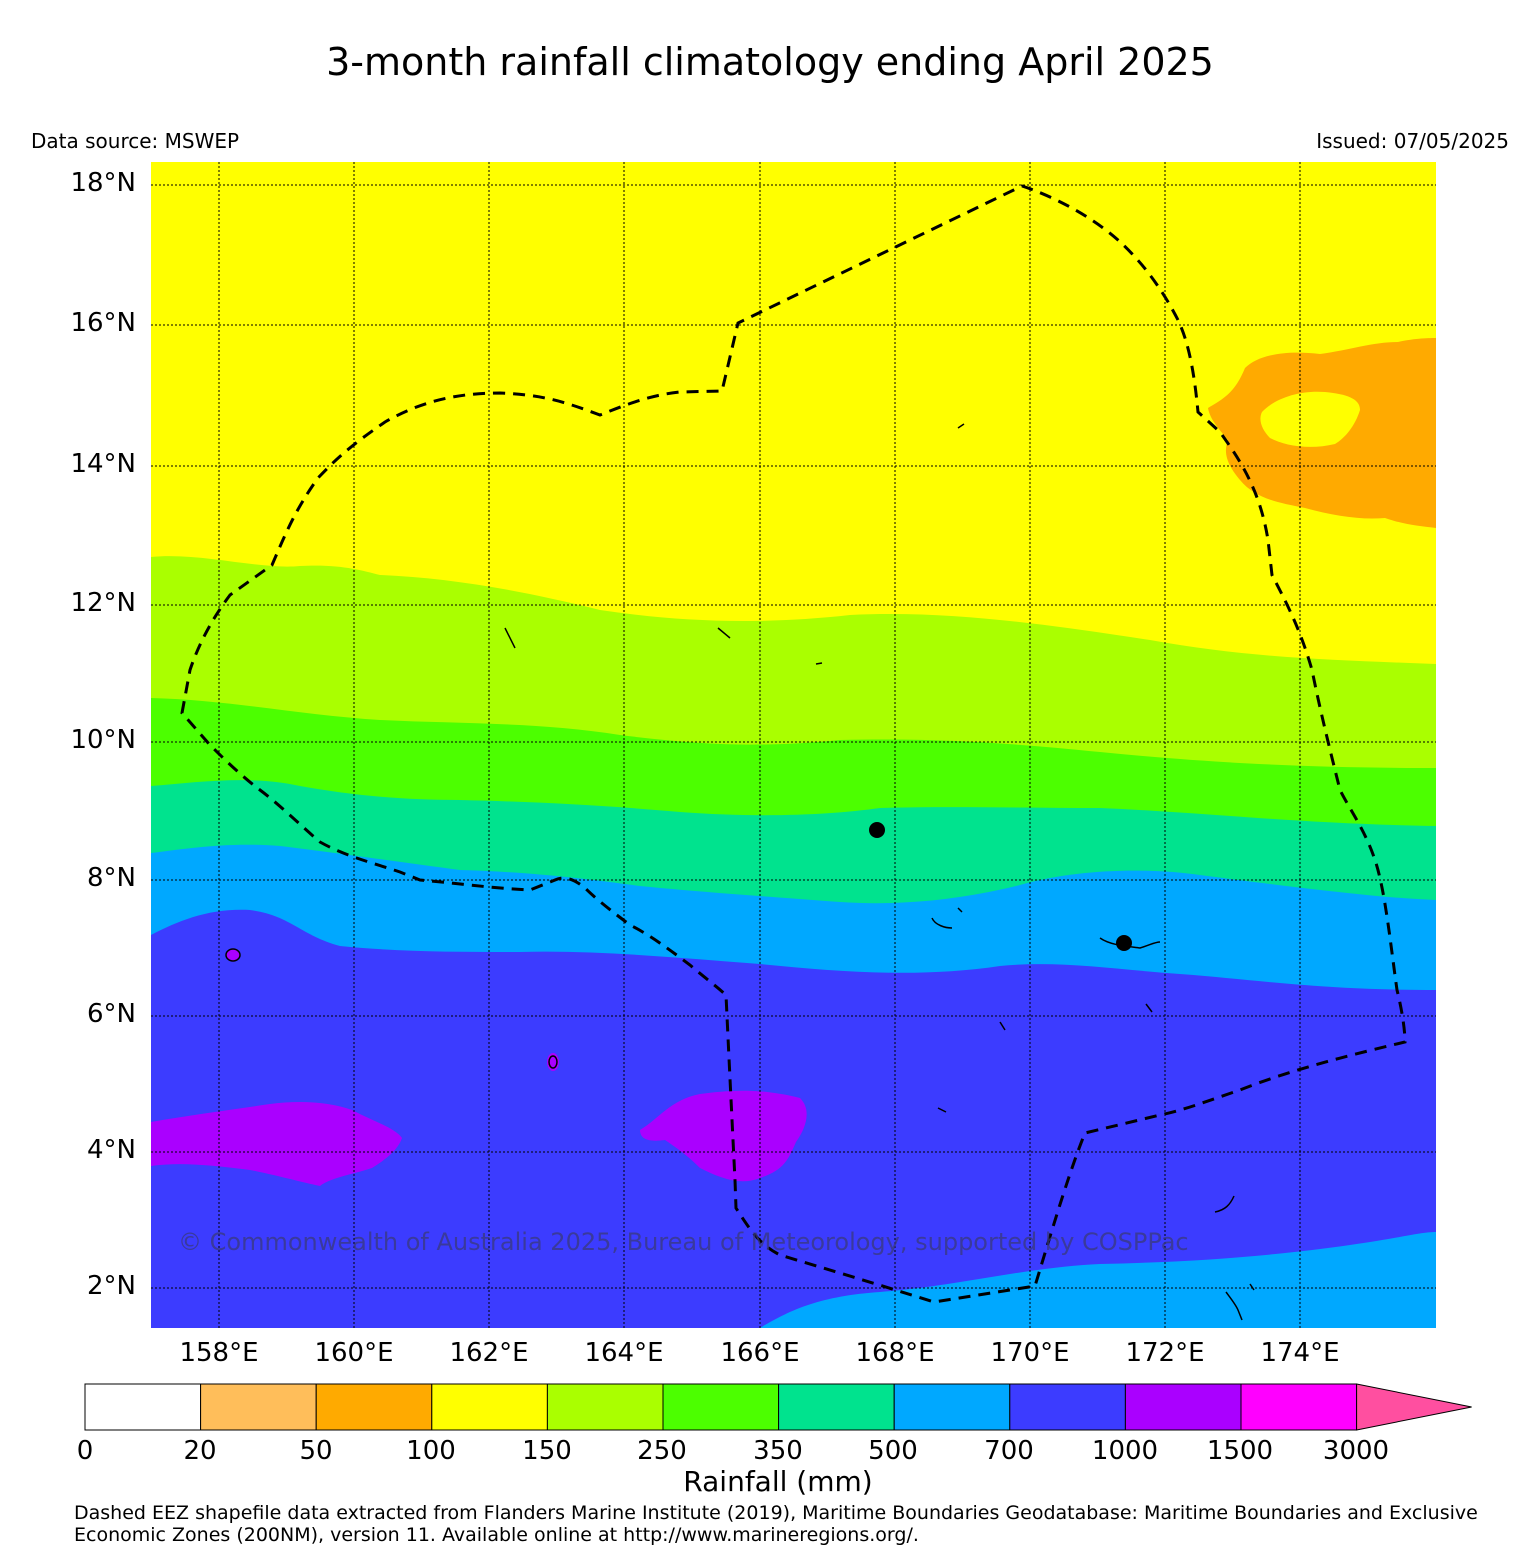  I want to click on lon-label-158e: 158°E, so click(219, 1353).